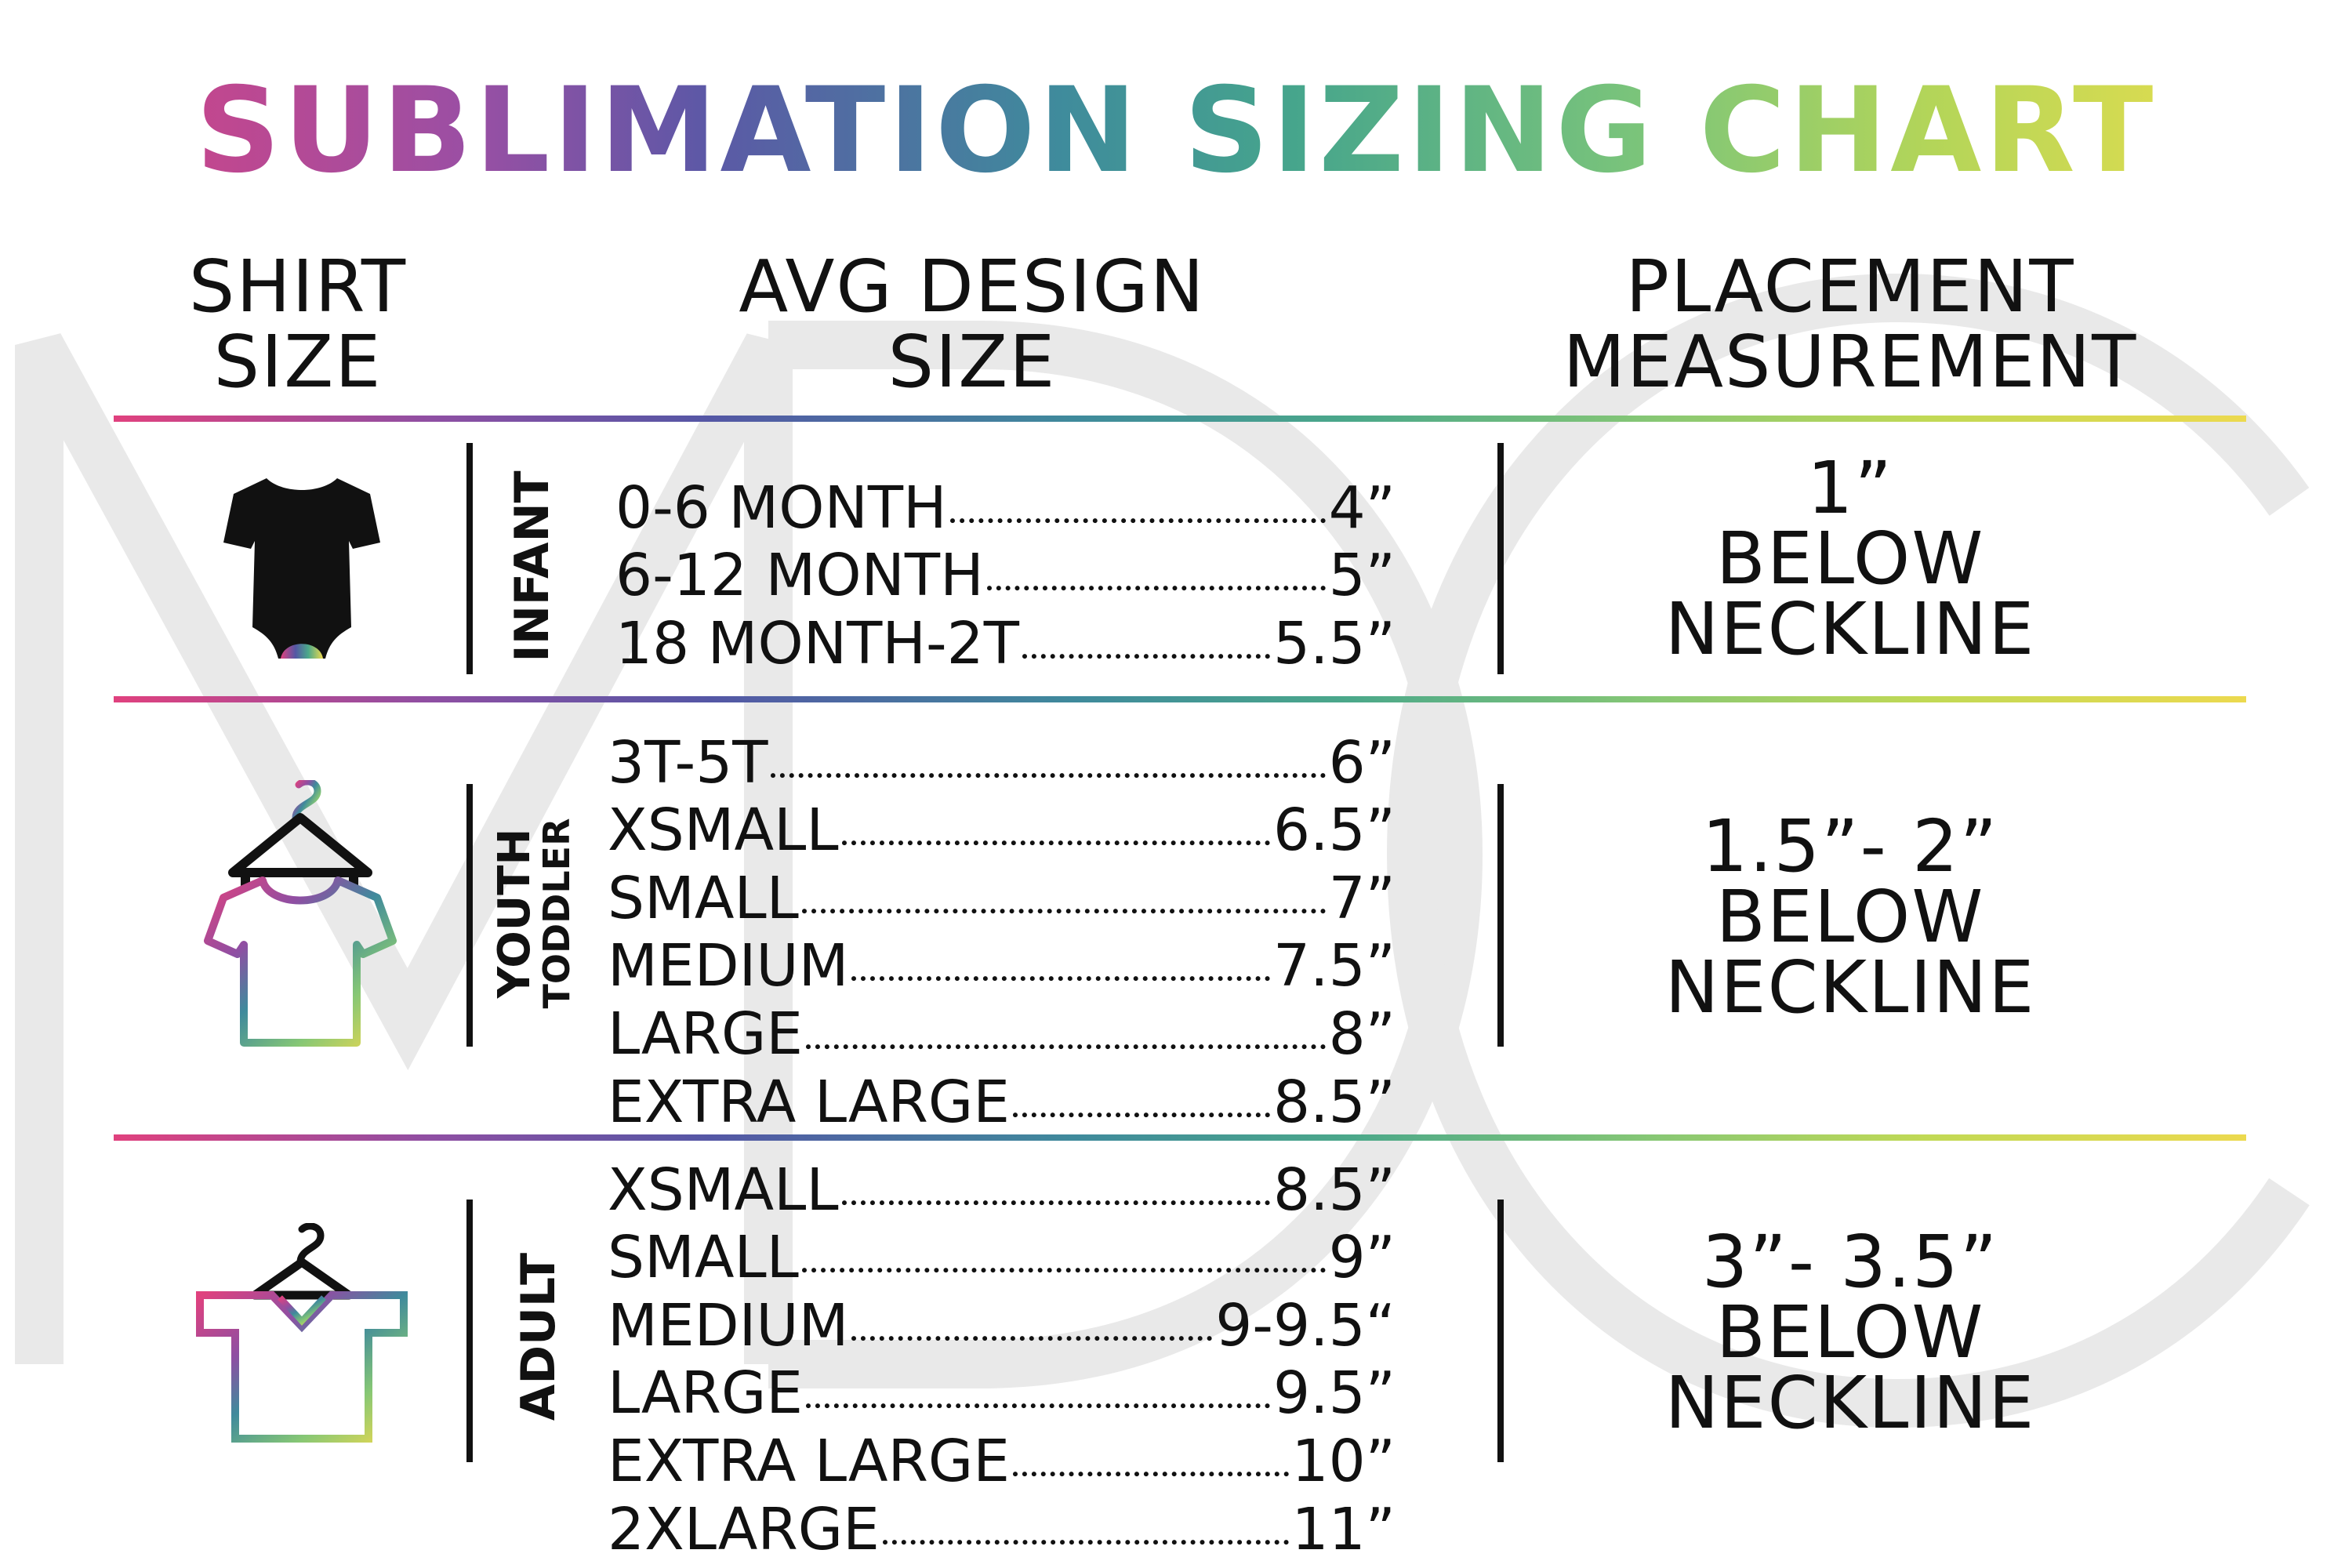 The width and height of the screenshot is (2352, 1568). I want to click on placement-infant: 1” BELOW NECKLINE, so click(1850, 558).